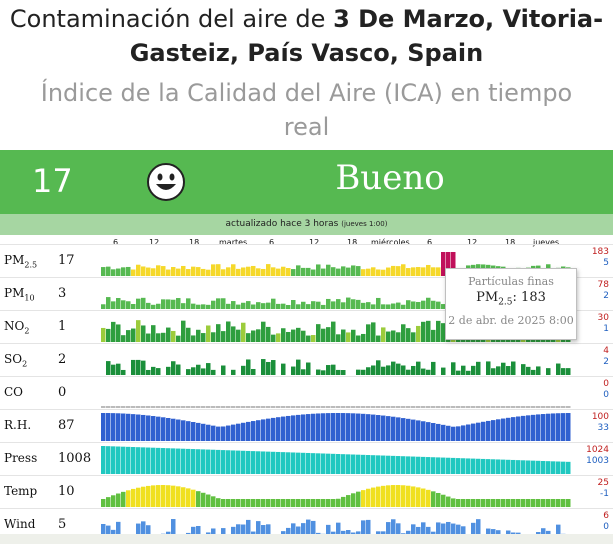 The height and width of the screenshot is (544, 613). What do you see at coordinates (21, 491) in the screenshot?
I see `pollutant-name-text: Temp` at bounding box center [21, 491].